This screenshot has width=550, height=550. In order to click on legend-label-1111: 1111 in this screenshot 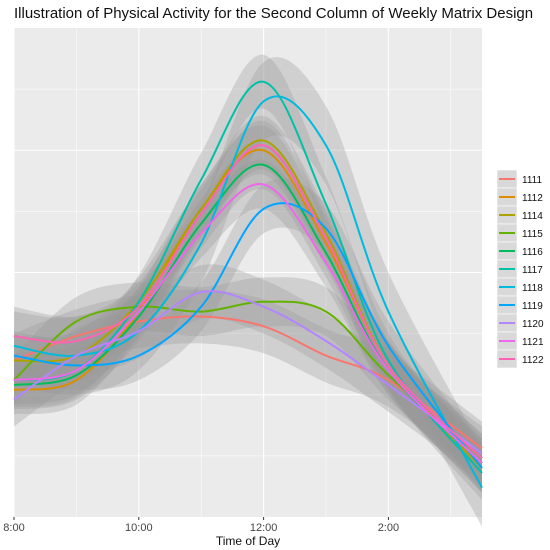, I will do `click(532, 180)`.